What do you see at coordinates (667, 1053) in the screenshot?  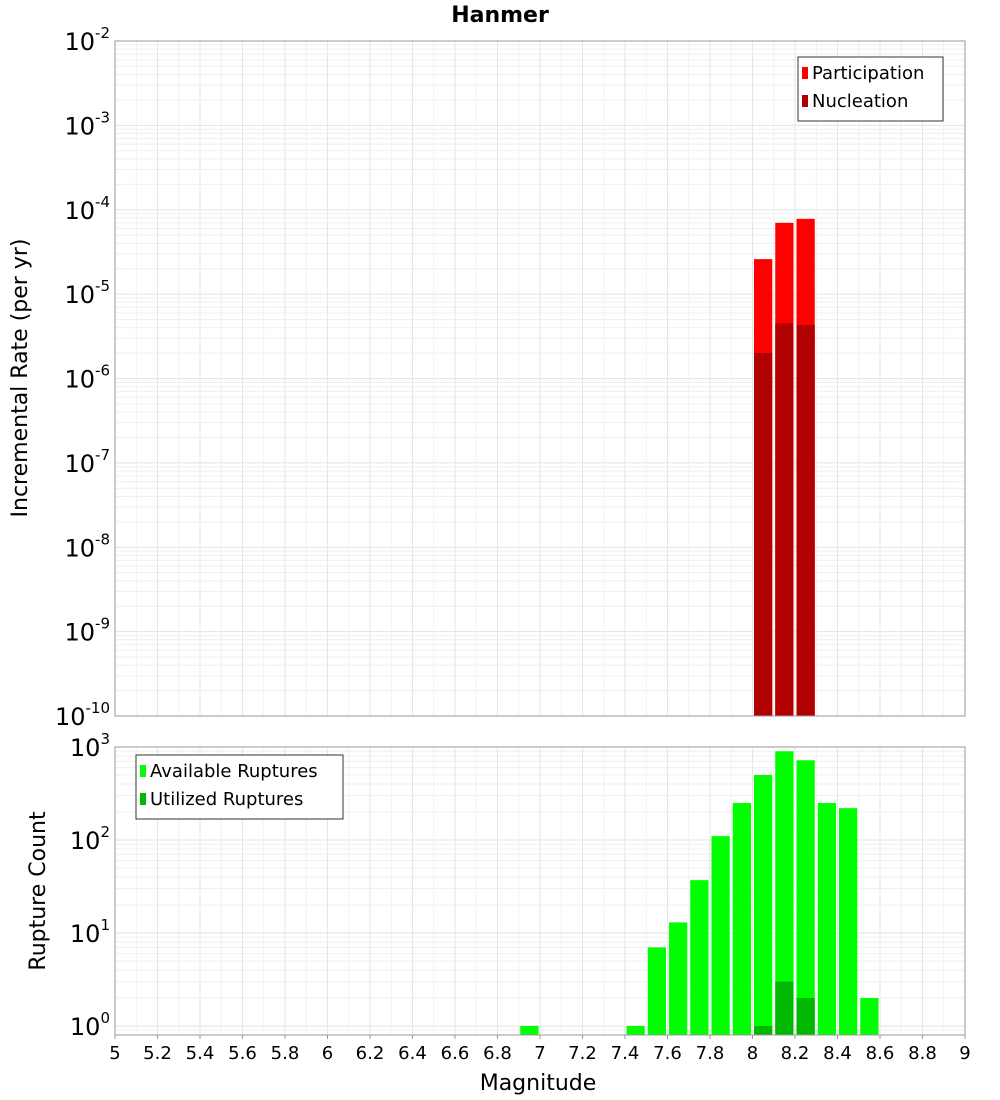 I see `x-tick-label: 7.6` at bounding box center [667, 1053].